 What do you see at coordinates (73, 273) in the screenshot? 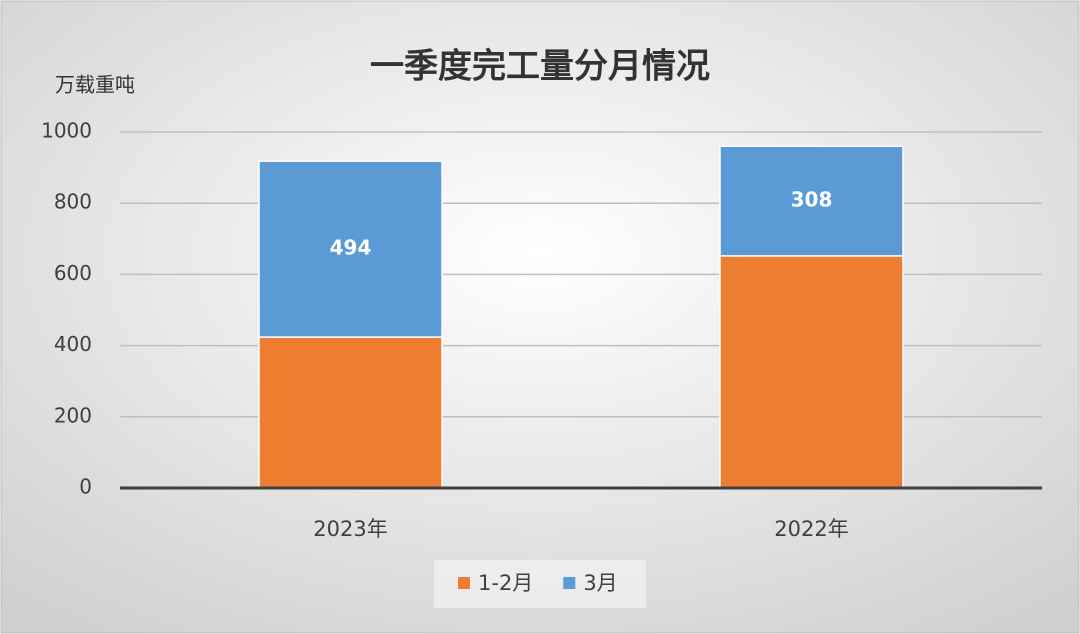
I see `y-tick-label: 600` at bounding box center [73, 273].